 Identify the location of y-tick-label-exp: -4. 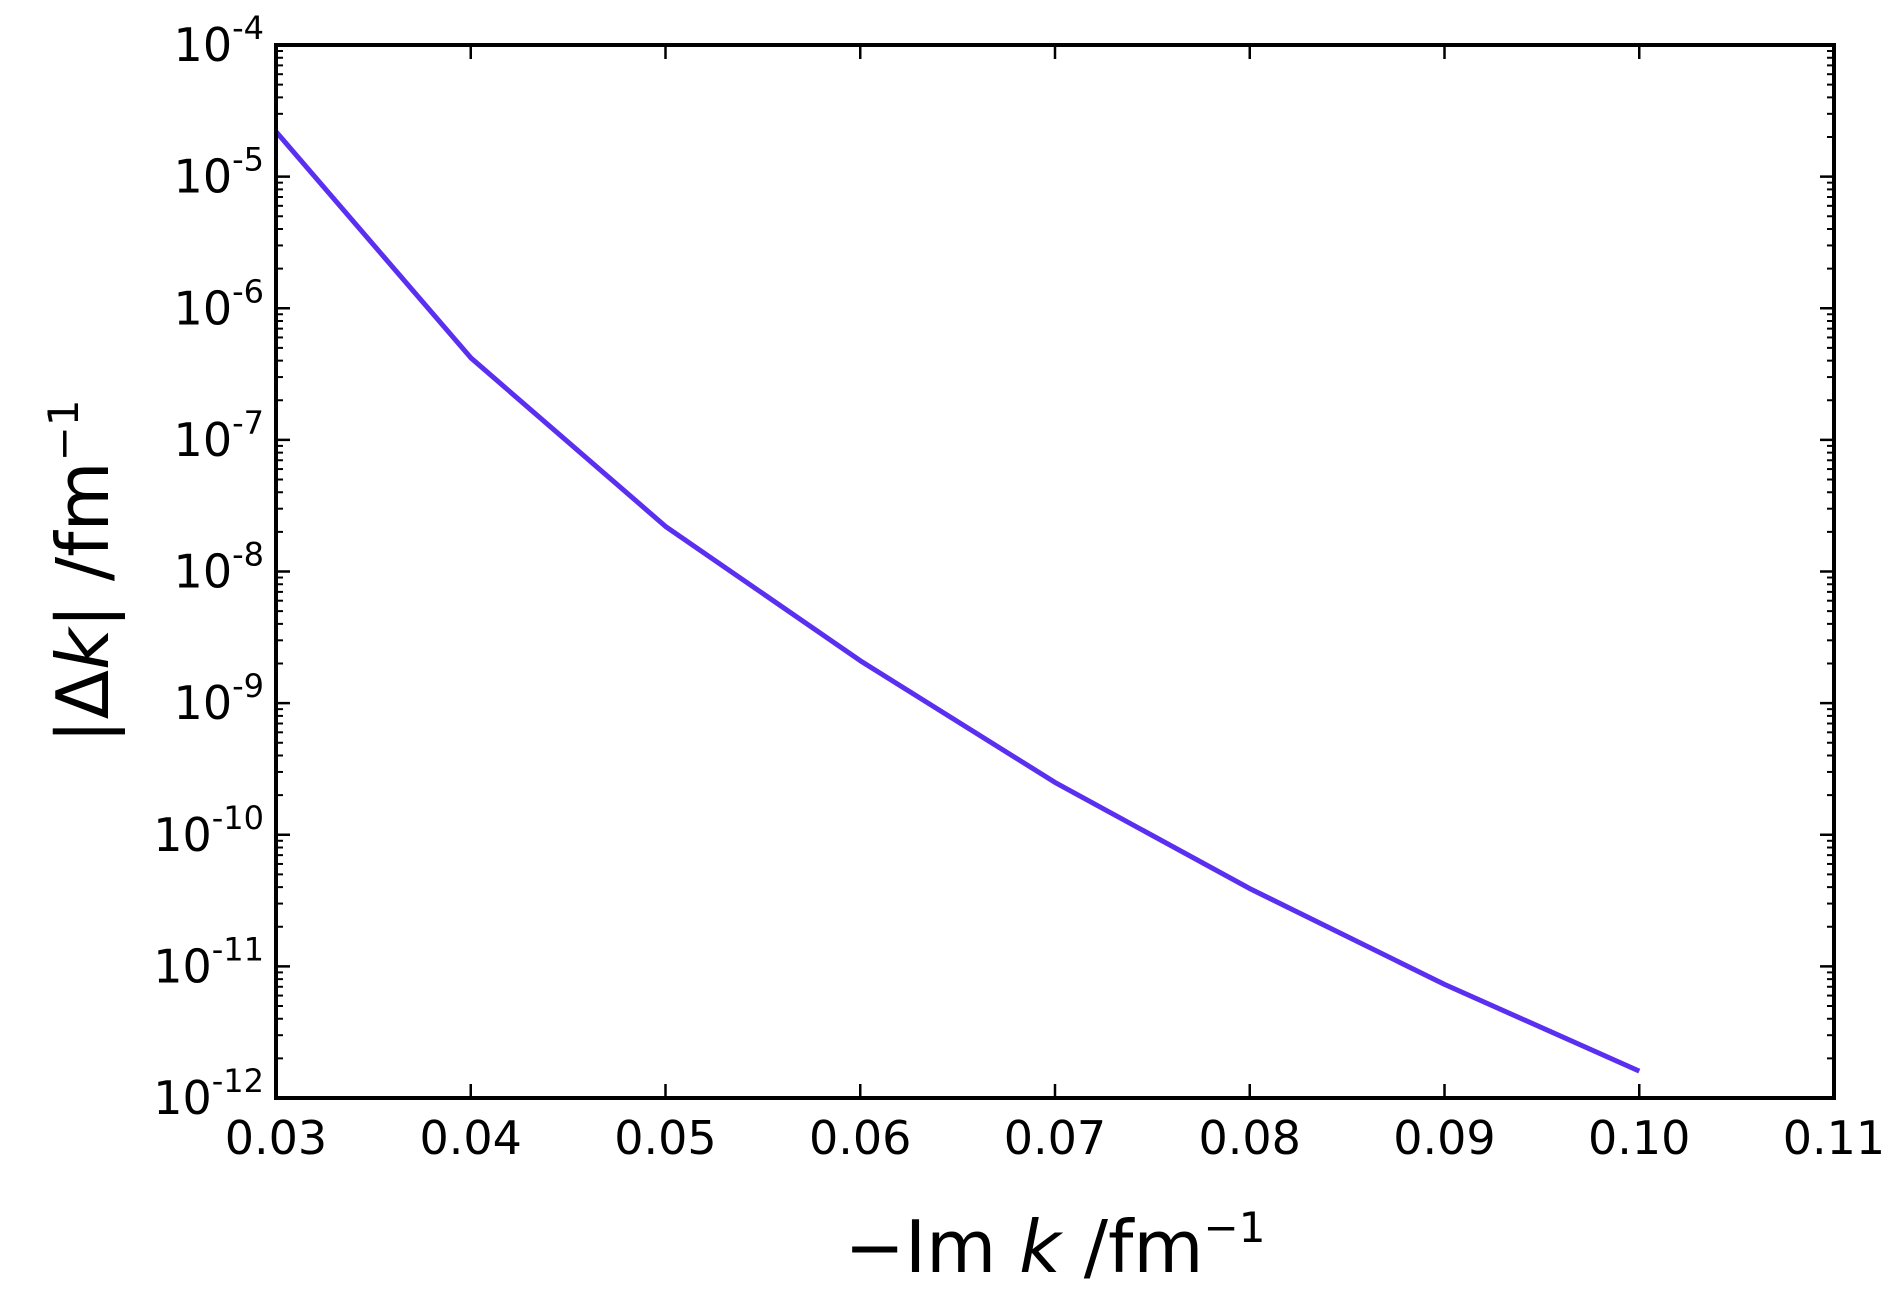
(248, 28).